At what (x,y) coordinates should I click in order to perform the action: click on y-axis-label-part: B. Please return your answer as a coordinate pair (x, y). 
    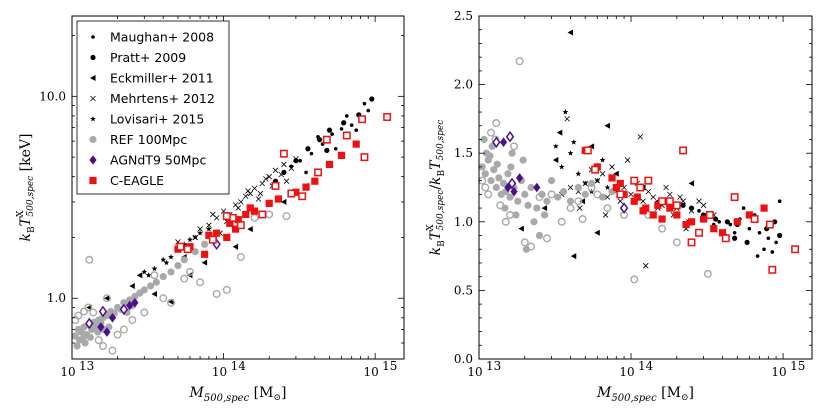
    Looking at the image, I should click on (32, 229).